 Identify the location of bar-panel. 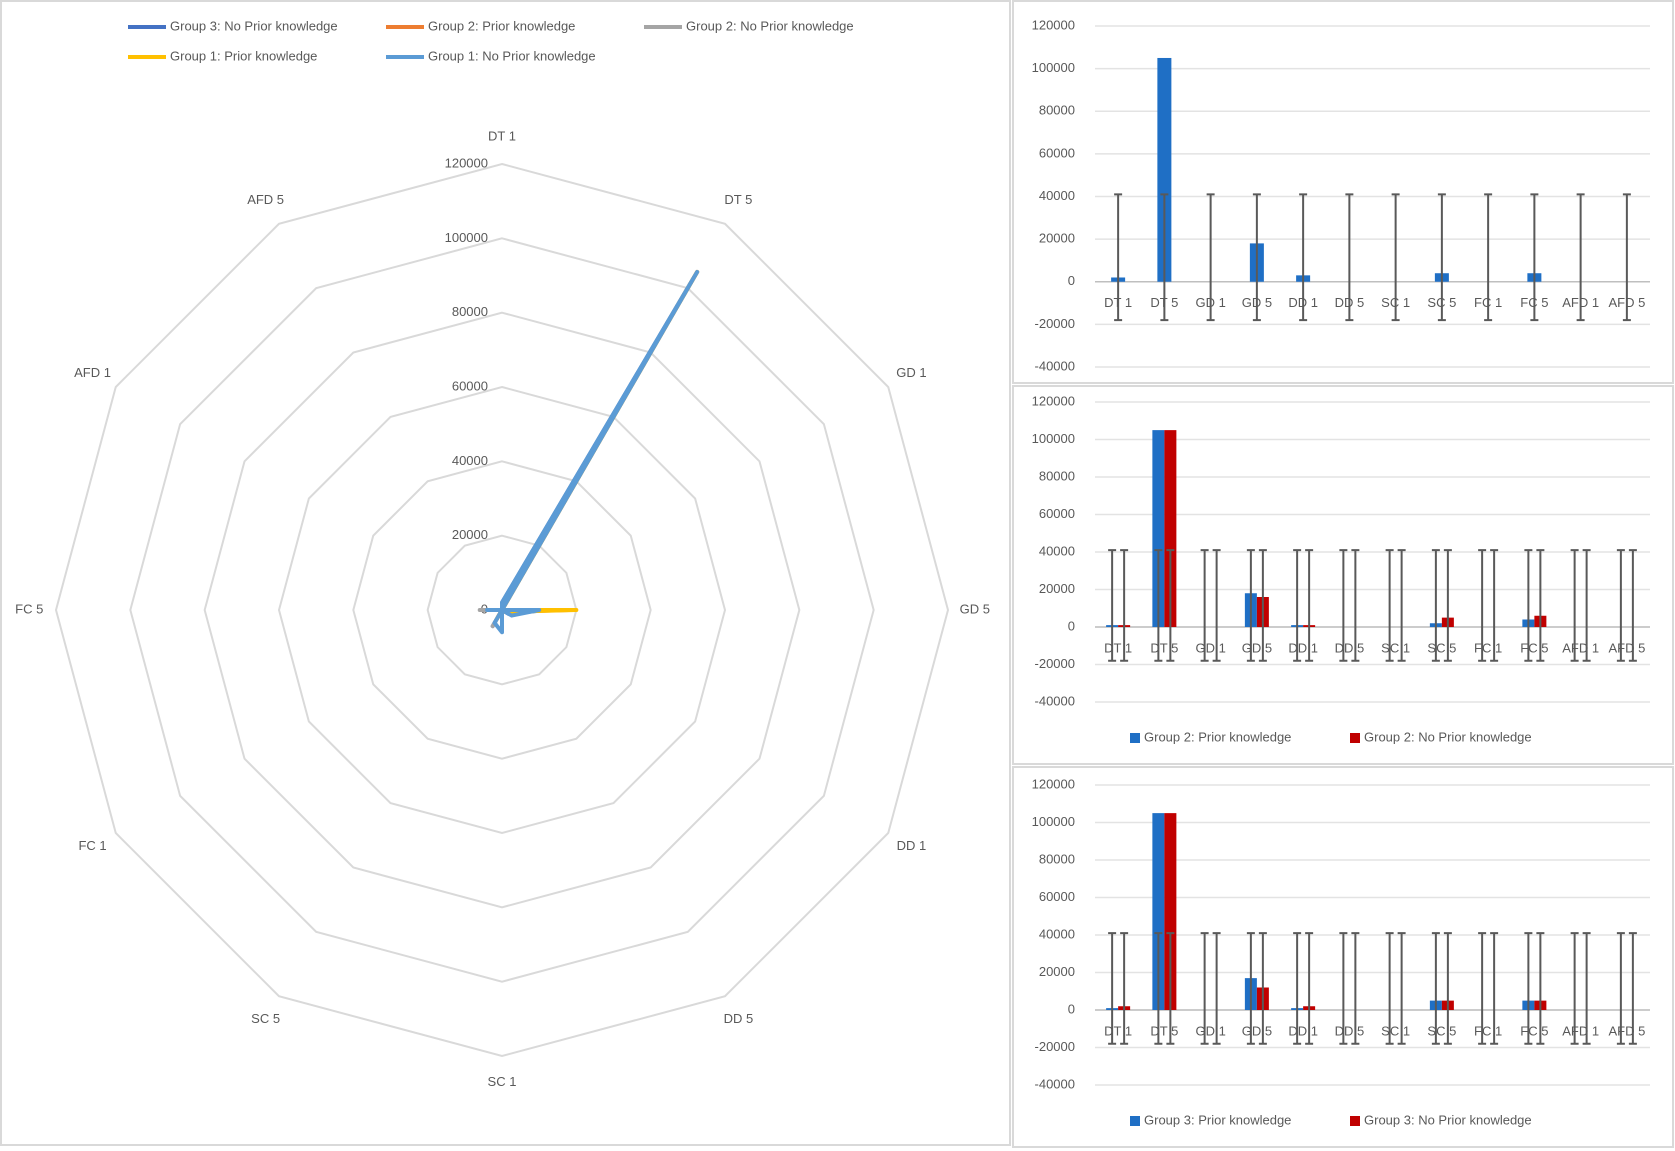
(1343, 192).